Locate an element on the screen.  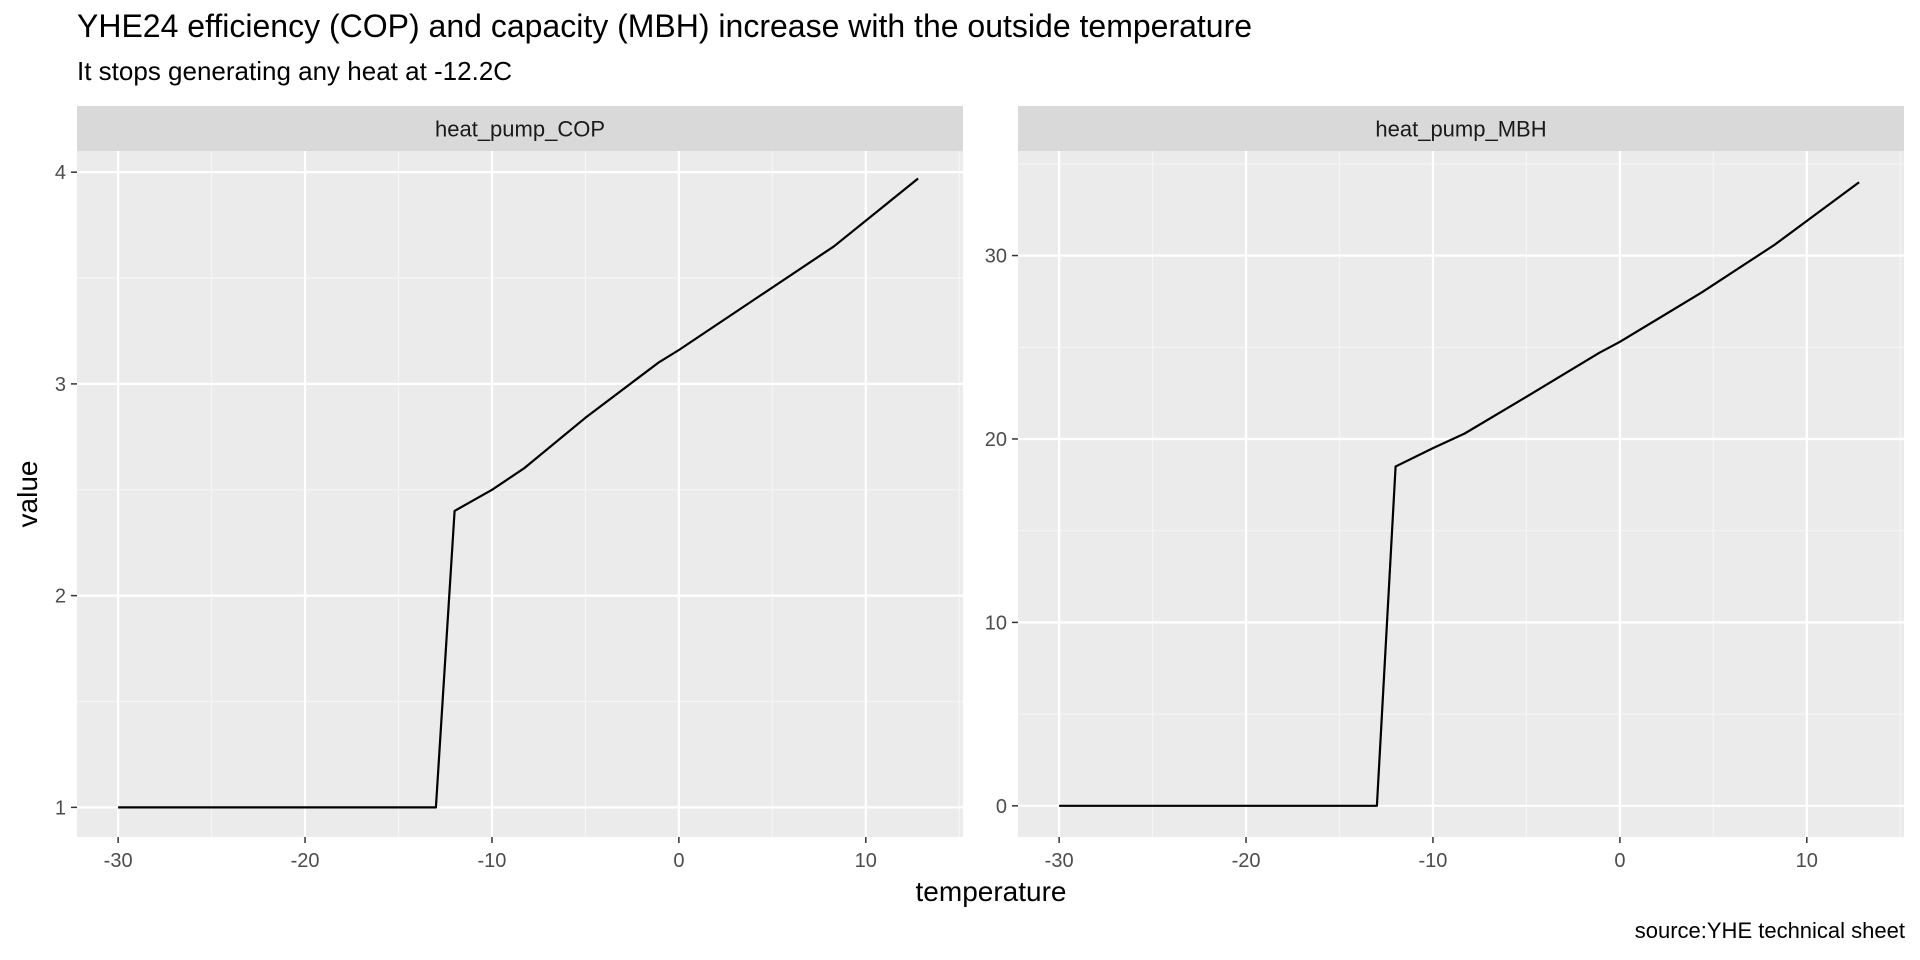
y-tick-label: 2 is located at coordinates (60, 597).